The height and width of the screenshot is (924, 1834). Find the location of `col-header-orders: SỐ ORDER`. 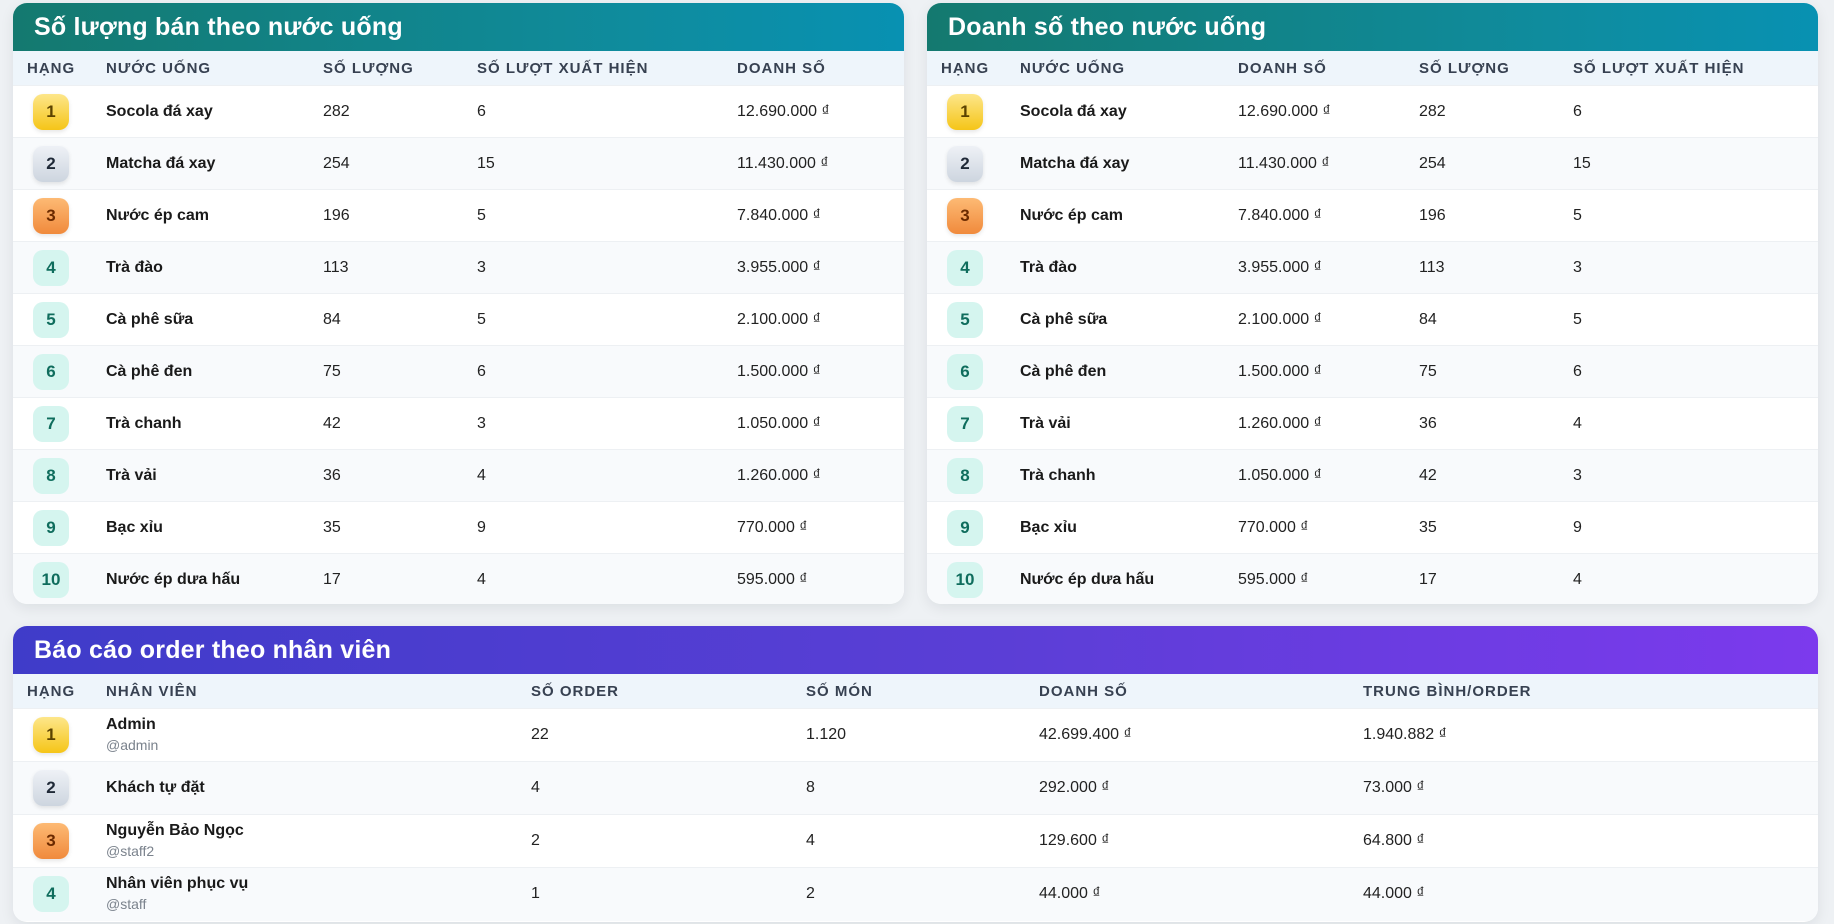

col-header-orders: SỐ ORDER is located at coordinates (575, 691).